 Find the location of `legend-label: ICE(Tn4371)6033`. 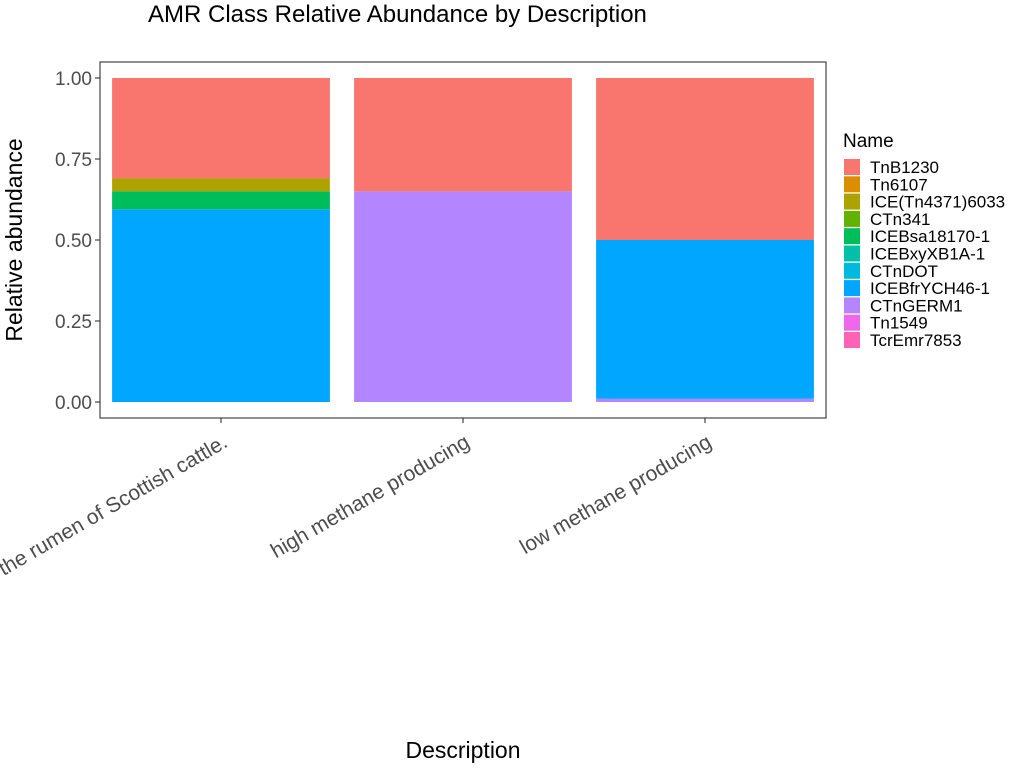

legend-label: ICE(Tn4371)6033 is located at coordinates (937, 202).